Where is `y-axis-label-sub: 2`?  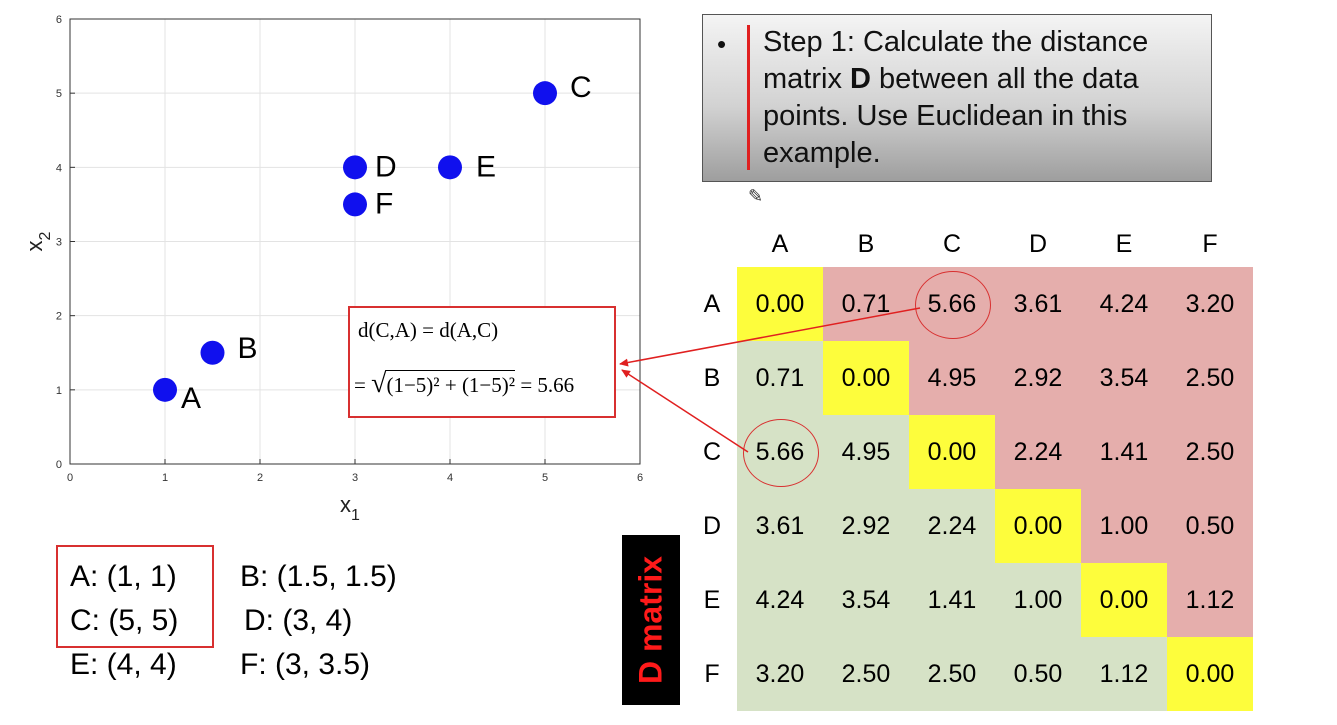 y-axis-label-sub: 2 is located at coordinates (45, 235).